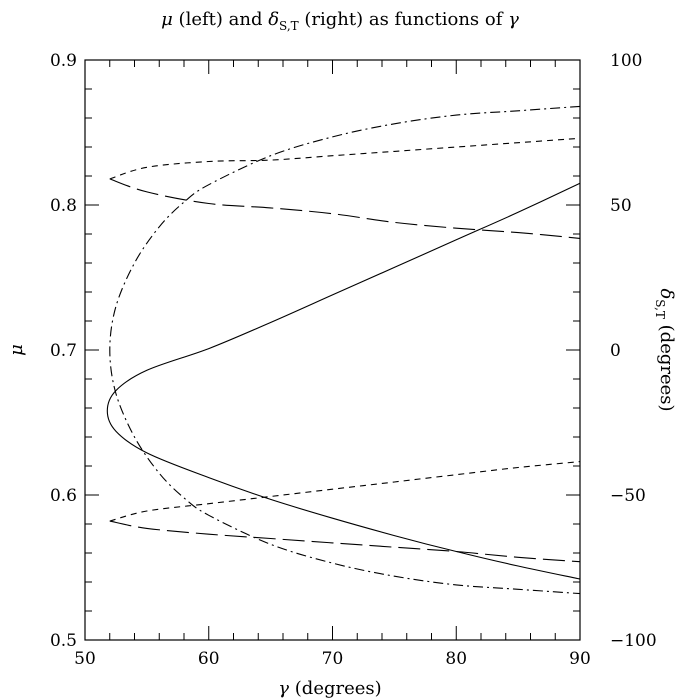 This screenshot has width=681, height=700. I want to click on title-mu: μ, so click(167, 19).